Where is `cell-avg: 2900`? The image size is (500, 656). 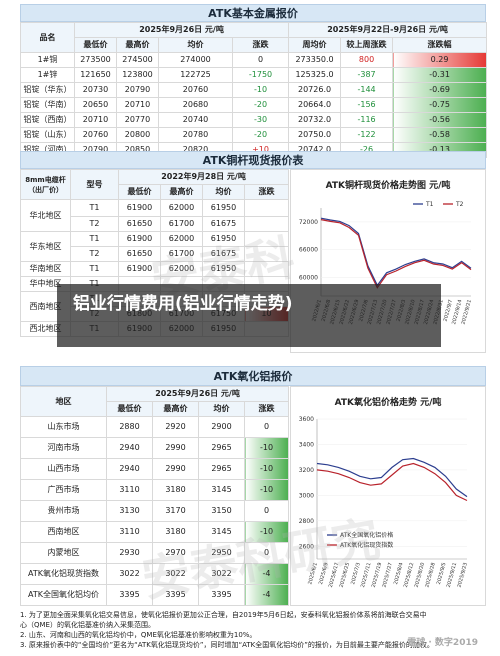
cell-avg: 2900 is located at coordinates (221, 427).